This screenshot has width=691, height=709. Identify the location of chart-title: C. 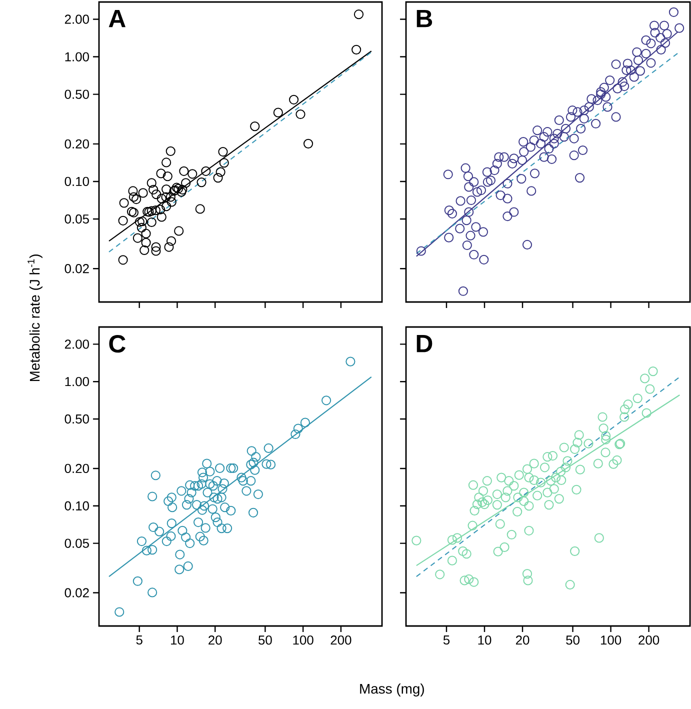
(117, 344).